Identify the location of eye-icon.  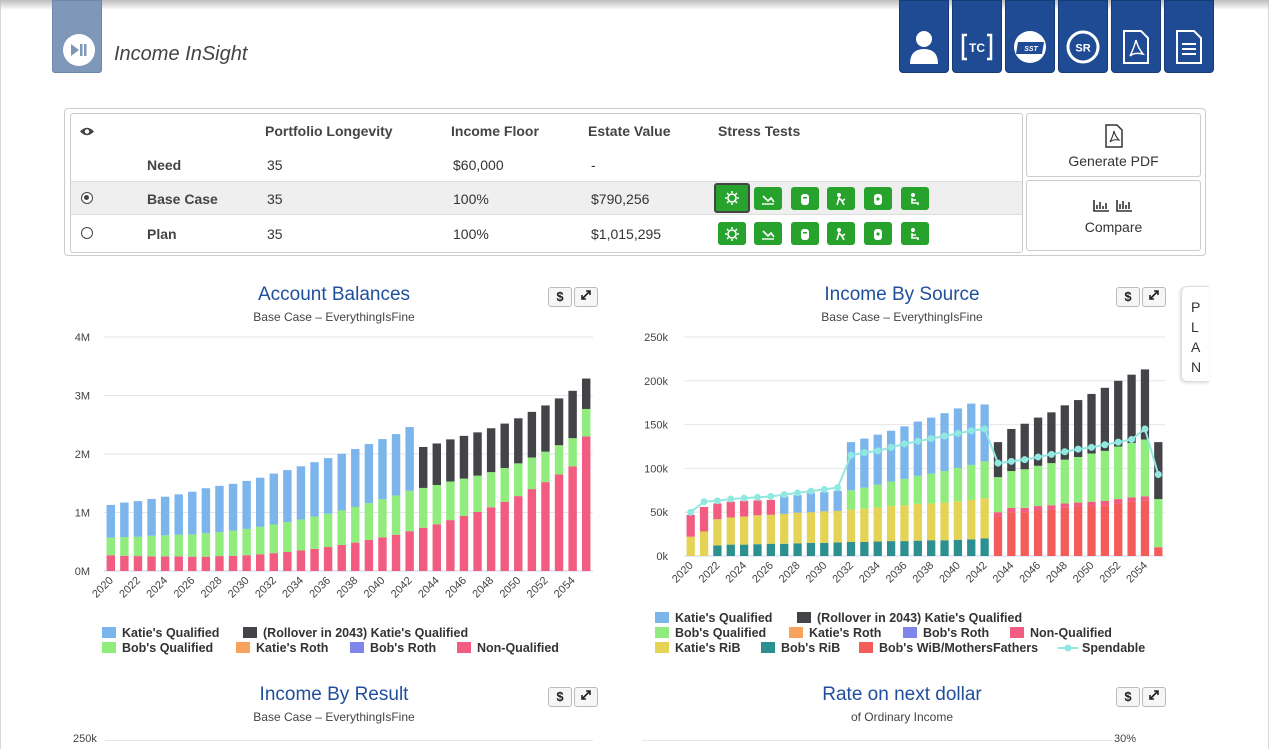
(87, 131).